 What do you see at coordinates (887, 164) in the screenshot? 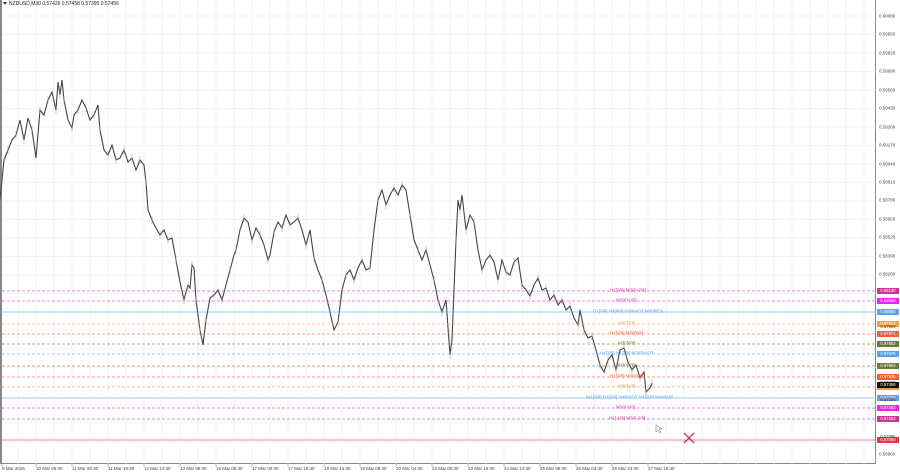
I see `price-axis-label: 0.59040` at bounding box center [887, 164].